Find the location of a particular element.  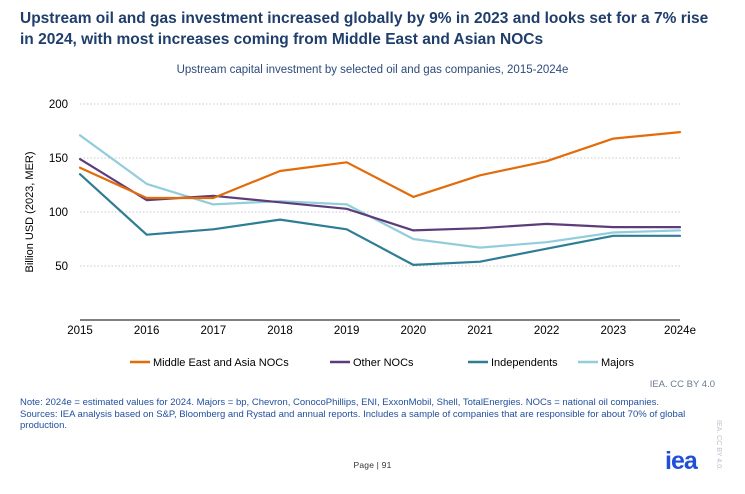

y-tick-label: 100 is located at coordinates (58, 213).